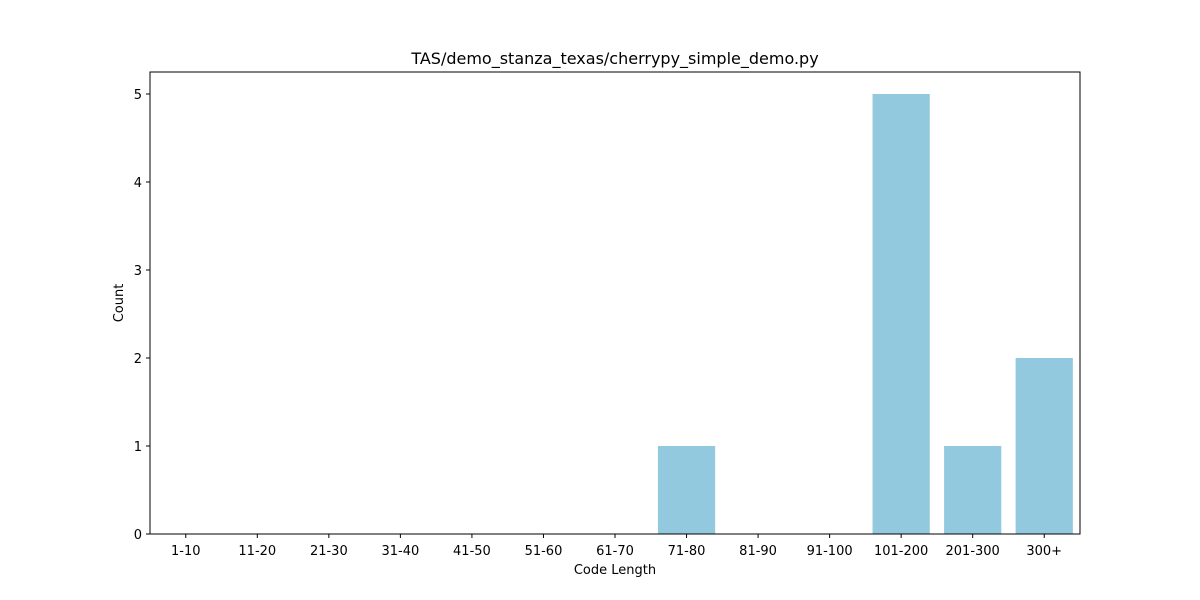 This screenshot has height=600, width=1200. Describe the element at coordinates (472, 551) in the screenshot. I see `x-tick-label: 41-50` at that location.